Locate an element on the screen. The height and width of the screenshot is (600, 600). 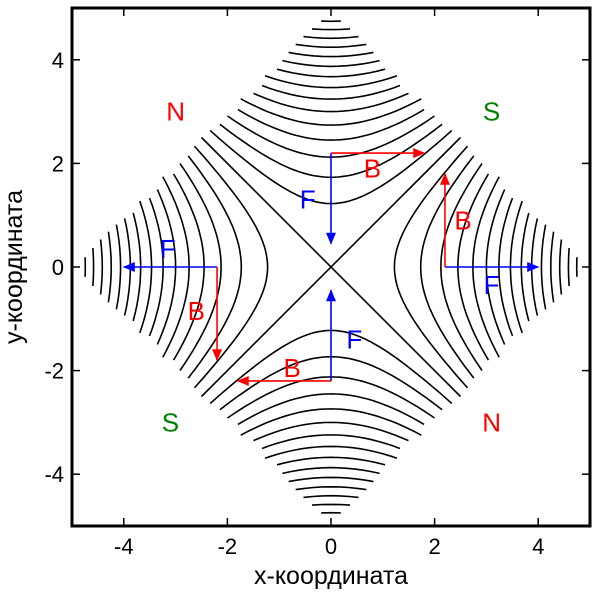
y-tick-label: -2 is located at coordinates (54, 371).